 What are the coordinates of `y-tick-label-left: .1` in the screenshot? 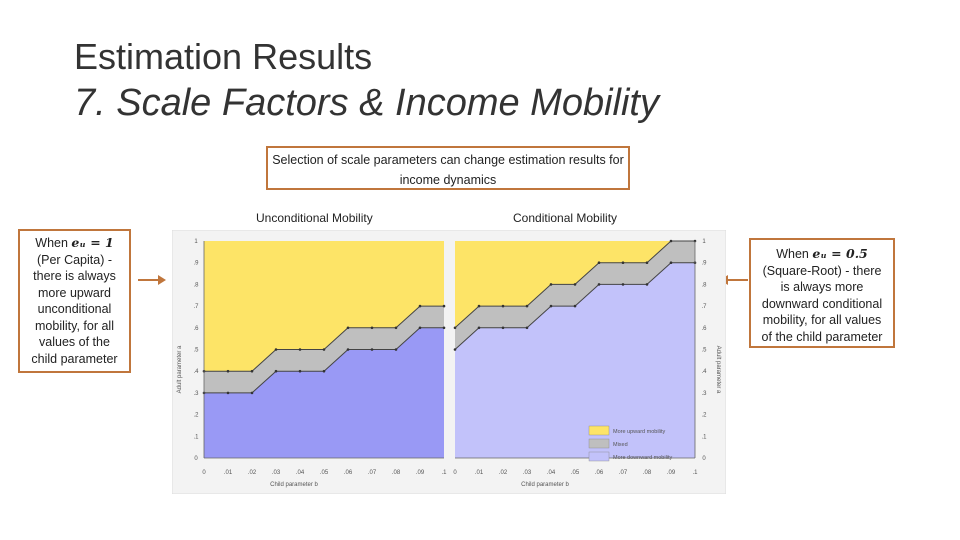 It's located at (196, 437).